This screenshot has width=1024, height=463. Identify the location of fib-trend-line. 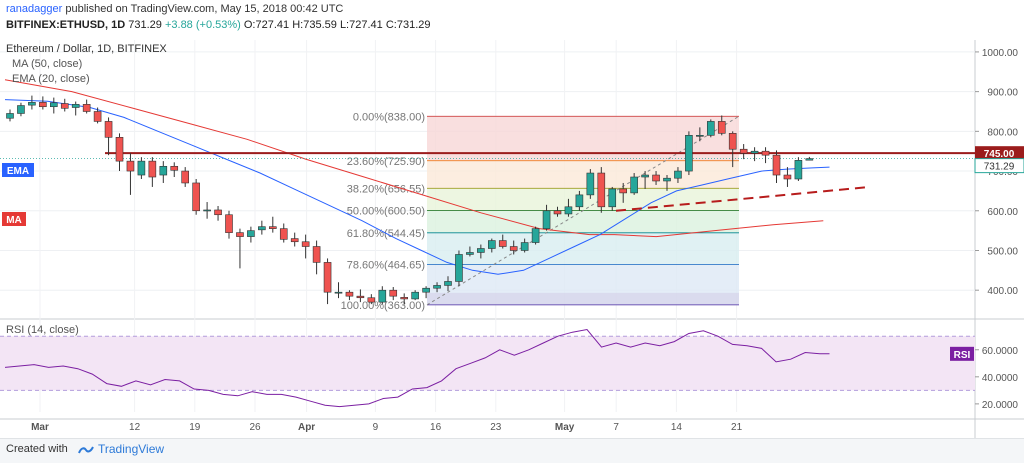
(583, 210).